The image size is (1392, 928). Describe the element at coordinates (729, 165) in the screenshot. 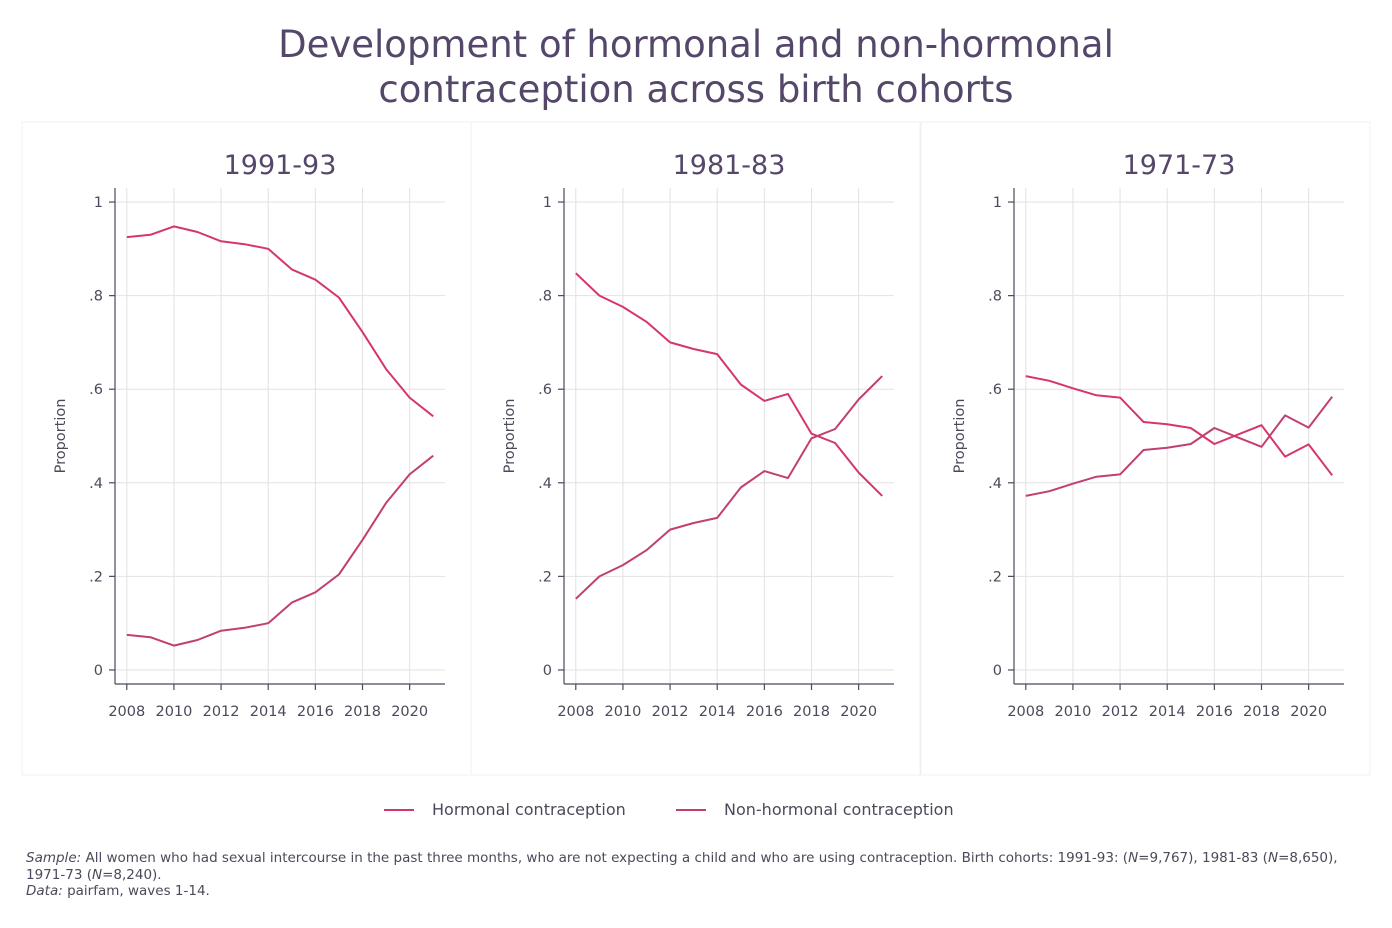

I see `panel-title: 1981-83` at that location.